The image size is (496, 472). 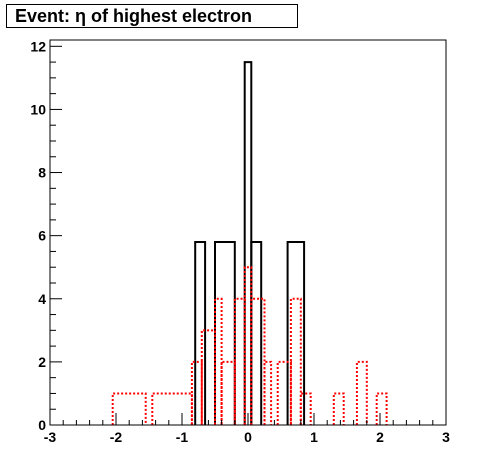 I want to click on x-tick-label: 0, so click(x=248, y=437).